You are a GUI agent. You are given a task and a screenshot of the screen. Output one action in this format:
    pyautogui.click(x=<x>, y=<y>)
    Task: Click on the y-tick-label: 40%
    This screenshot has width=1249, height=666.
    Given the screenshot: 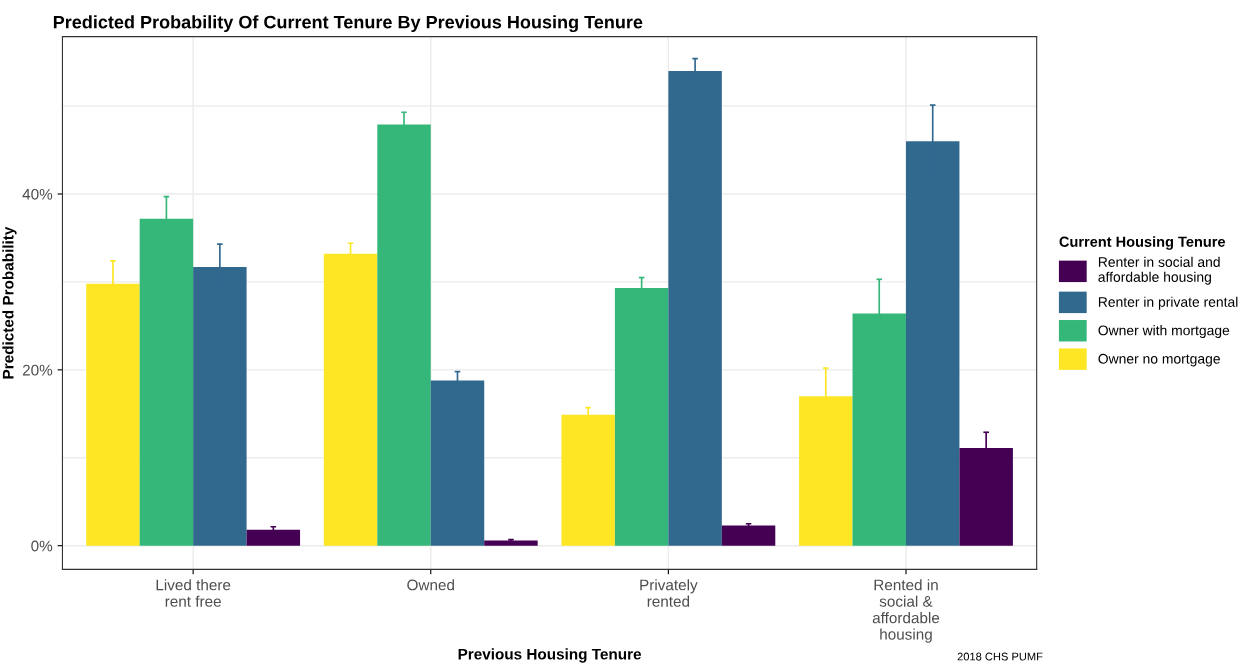 What is the action you would take?
    pyautogui.click(x=37, y=194)
    